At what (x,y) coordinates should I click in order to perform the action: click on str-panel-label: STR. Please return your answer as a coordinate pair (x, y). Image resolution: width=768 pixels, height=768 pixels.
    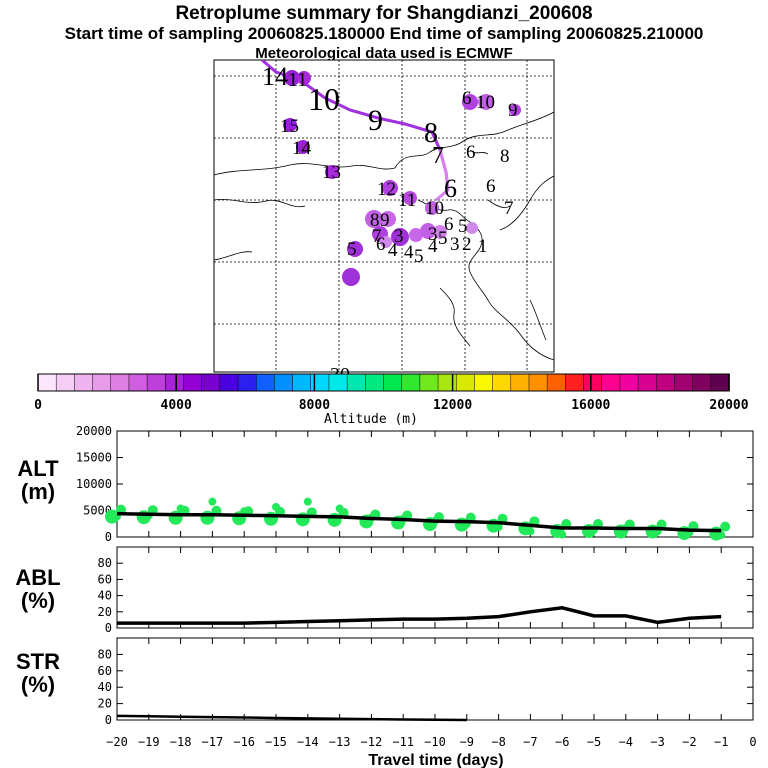
    Looking at the image, I should click on (38, 661).